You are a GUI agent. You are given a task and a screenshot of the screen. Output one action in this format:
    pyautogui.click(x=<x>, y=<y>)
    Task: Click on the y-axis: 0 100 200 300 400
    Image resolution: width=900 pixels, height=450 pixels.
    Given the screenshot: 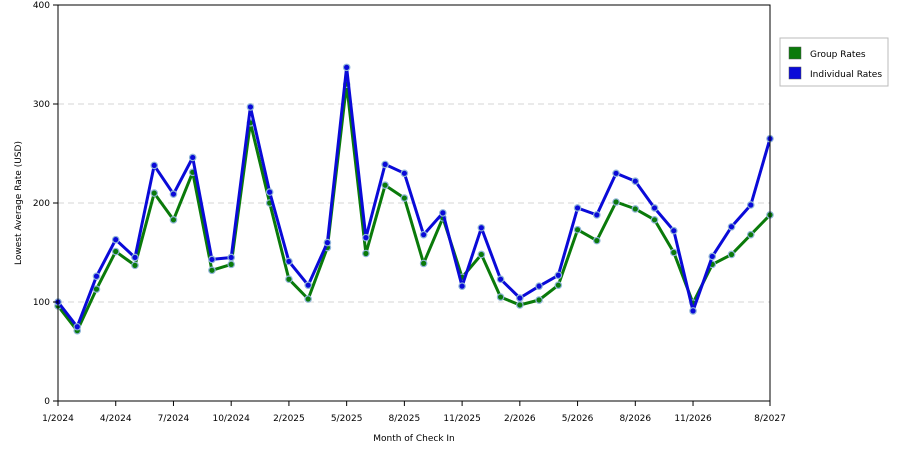 What is the action you would take?
    pyautogui.click(x=45, y=204)
    